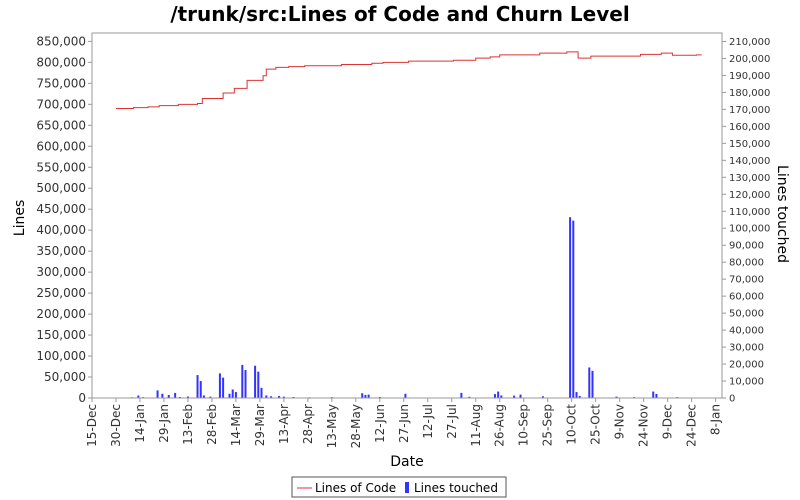  I want to click on x-tick-label: 9-Nov, so click(620, 421).